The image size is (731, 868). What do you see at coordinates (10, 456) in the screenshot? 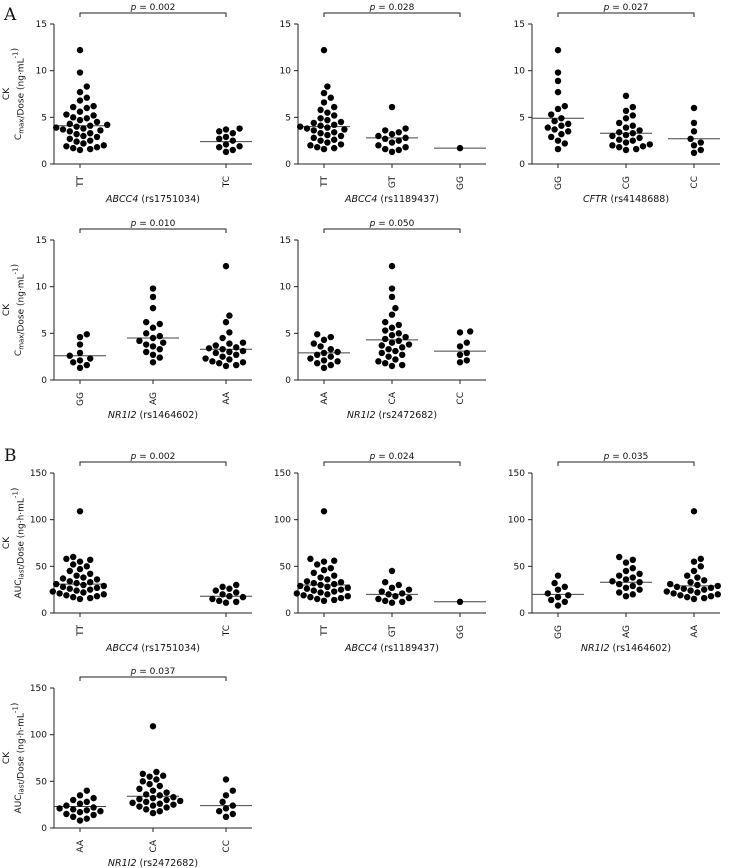
I see `panel-letter-b: B` at bounding box center [10, 456].